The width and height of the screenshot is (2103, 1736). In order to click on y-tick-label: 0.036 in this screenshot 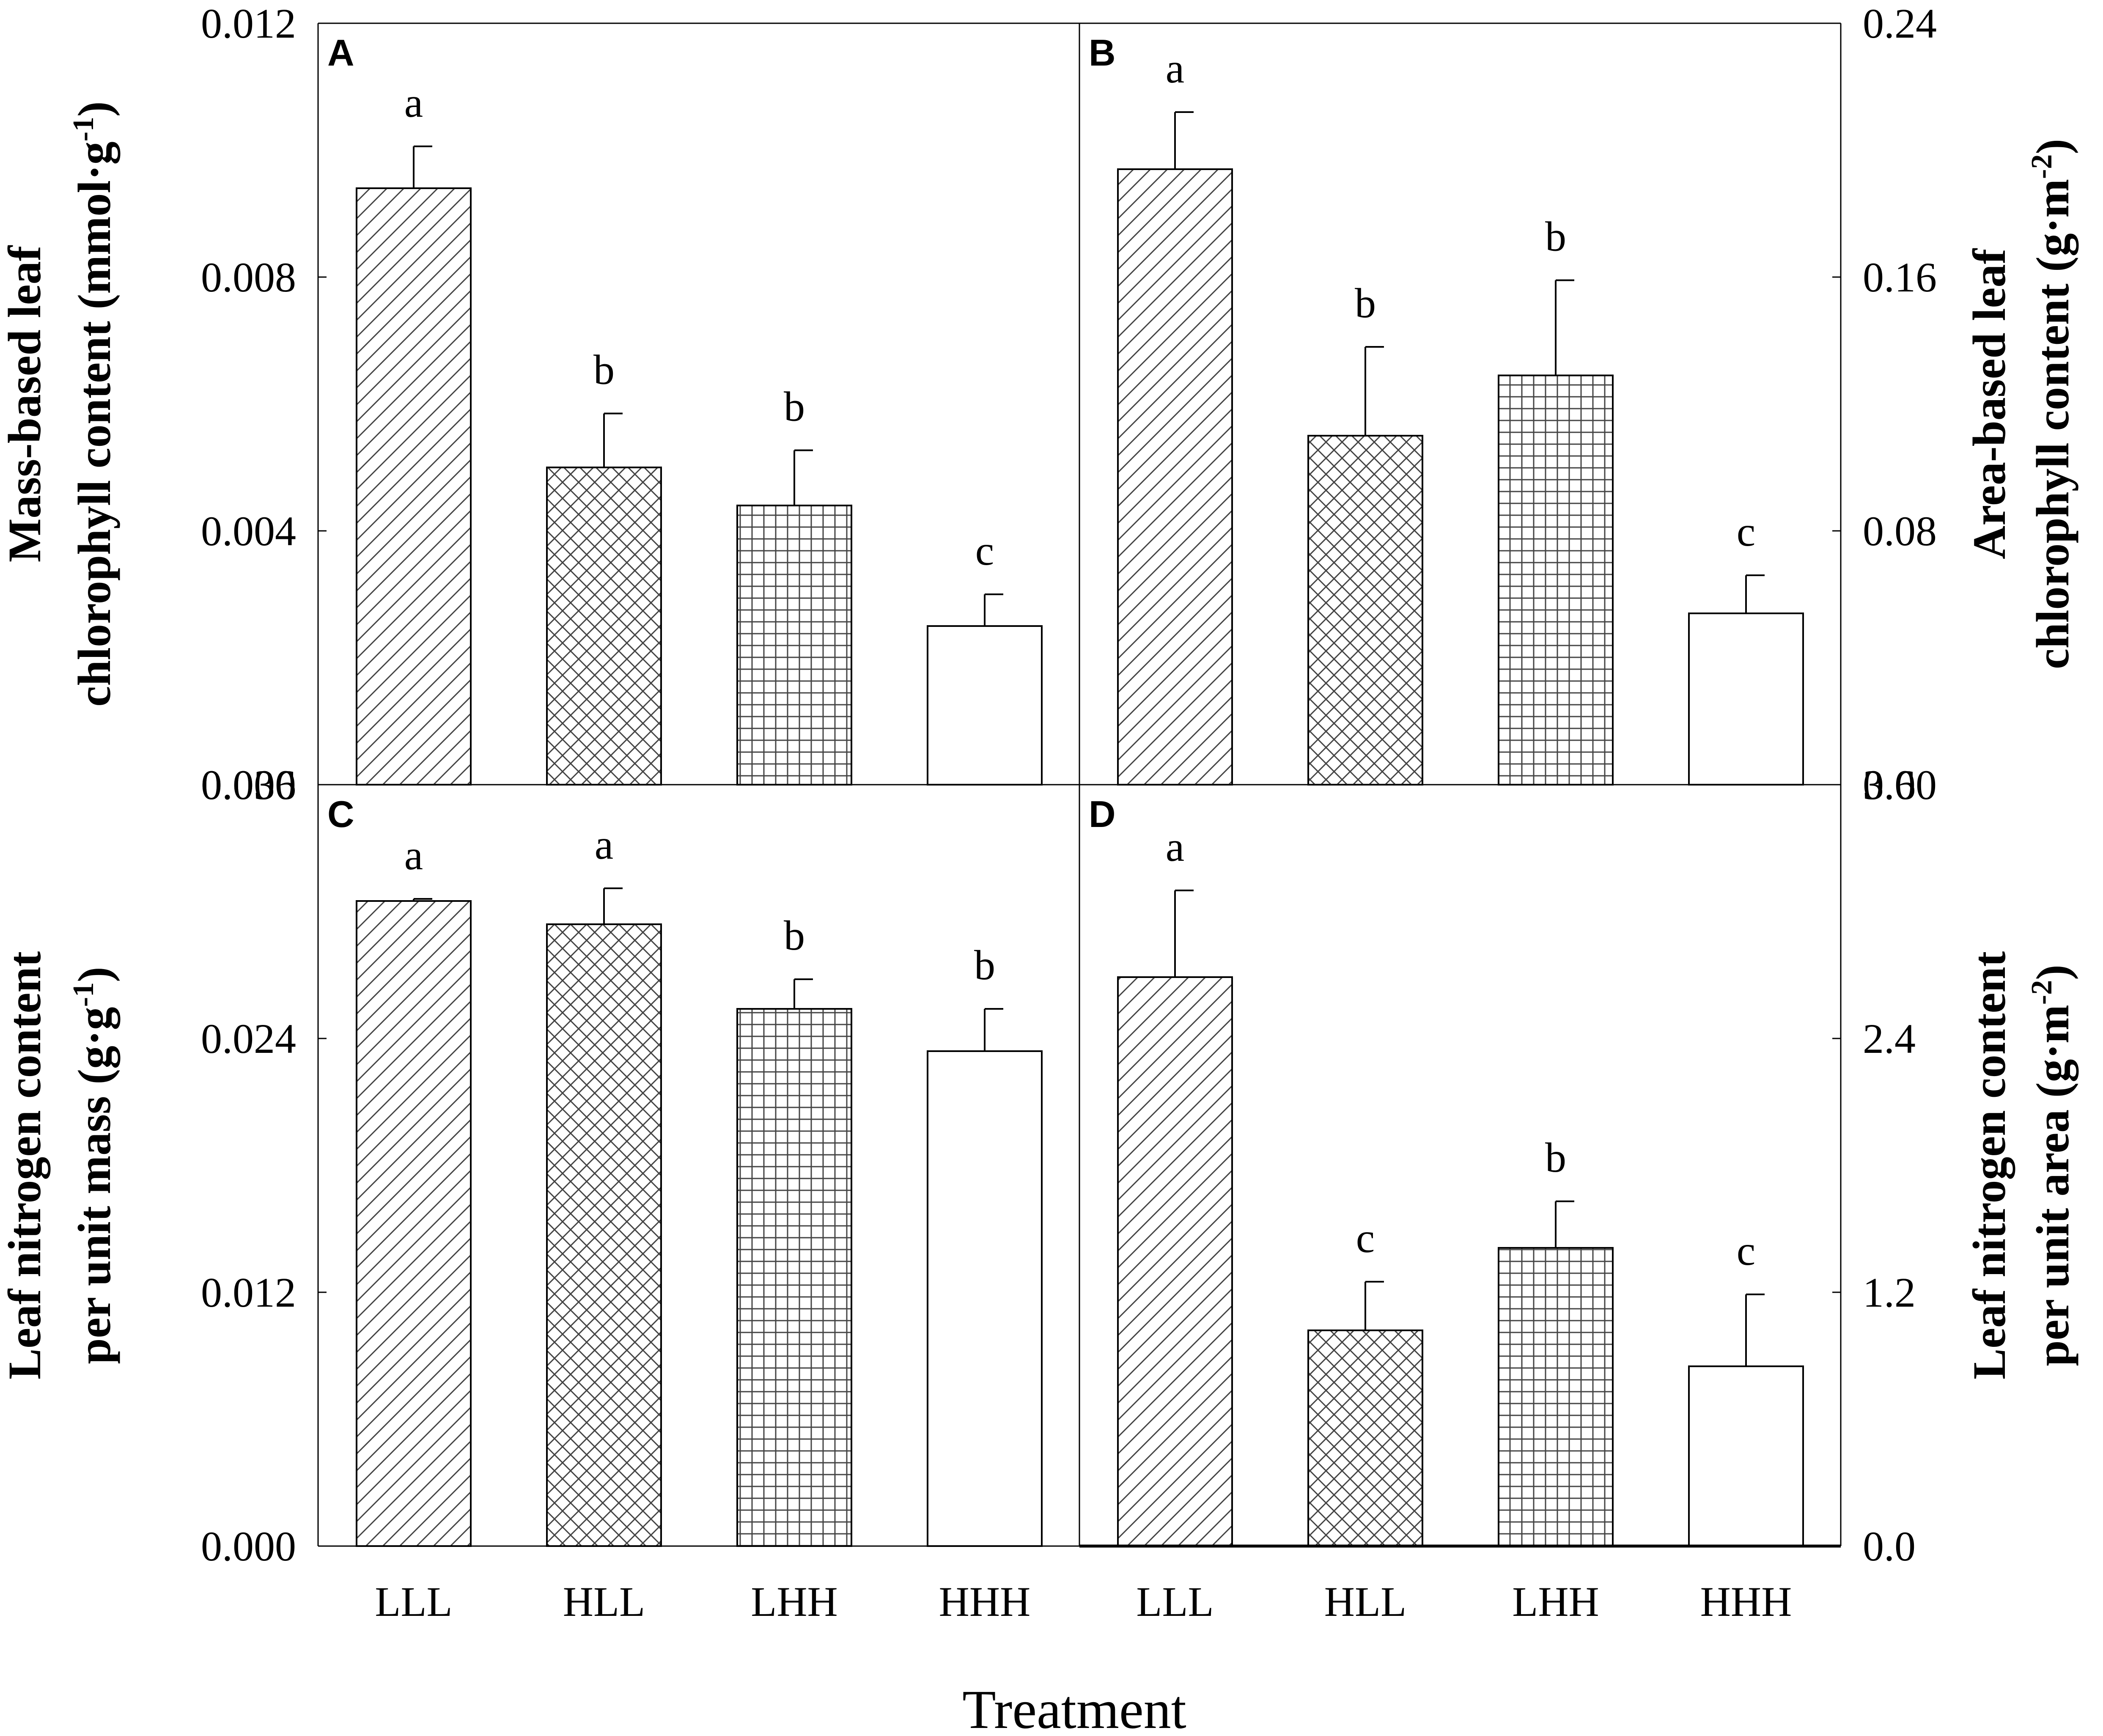, I will do `click(248, 784)`.